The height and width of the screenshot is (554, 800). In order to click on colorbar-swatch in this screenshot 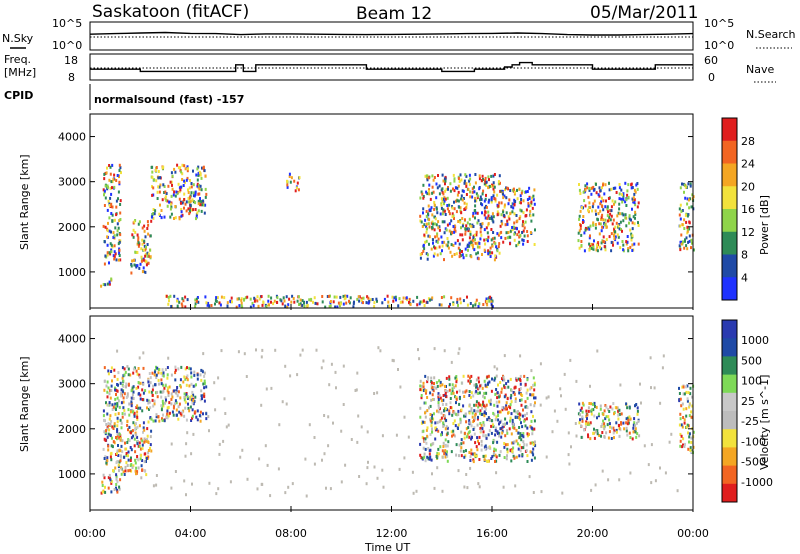, I will do `click(729, 289)`.